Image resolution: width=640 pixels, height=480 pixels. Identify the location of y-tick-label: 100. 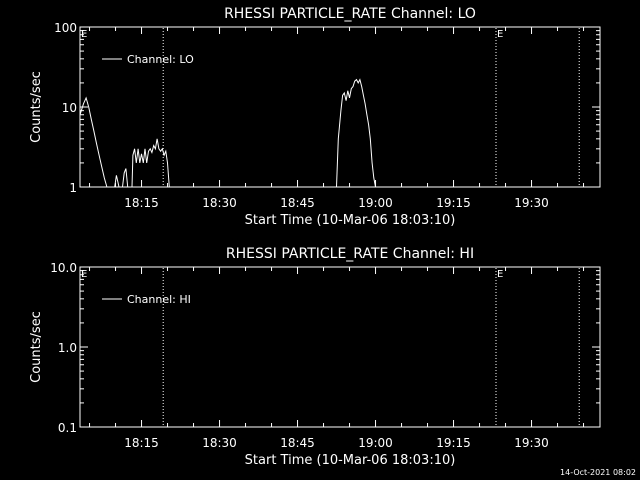
(65, 28).